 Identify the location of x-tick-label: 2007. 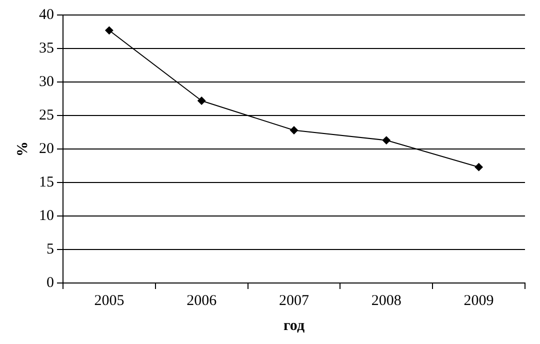
(294, 300).